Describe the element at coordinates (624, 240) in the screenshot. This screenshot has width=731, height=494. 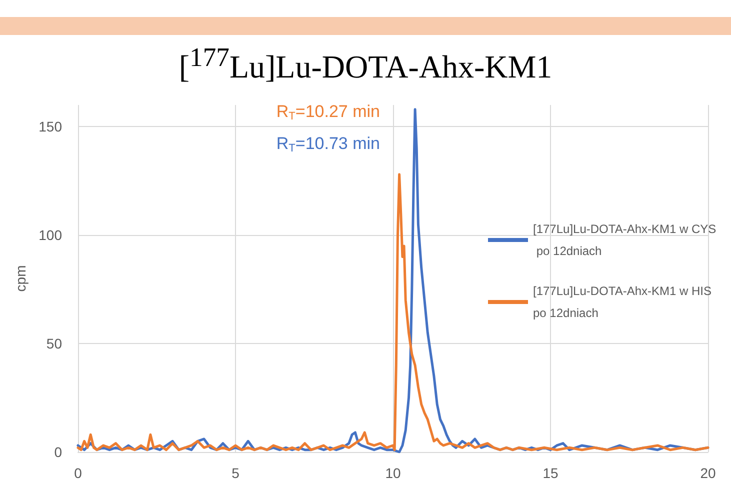
I see `legend-label: [177Lu]Lu-DOTA-Ahx-KM1 w CYS po 12dniach` at that location.